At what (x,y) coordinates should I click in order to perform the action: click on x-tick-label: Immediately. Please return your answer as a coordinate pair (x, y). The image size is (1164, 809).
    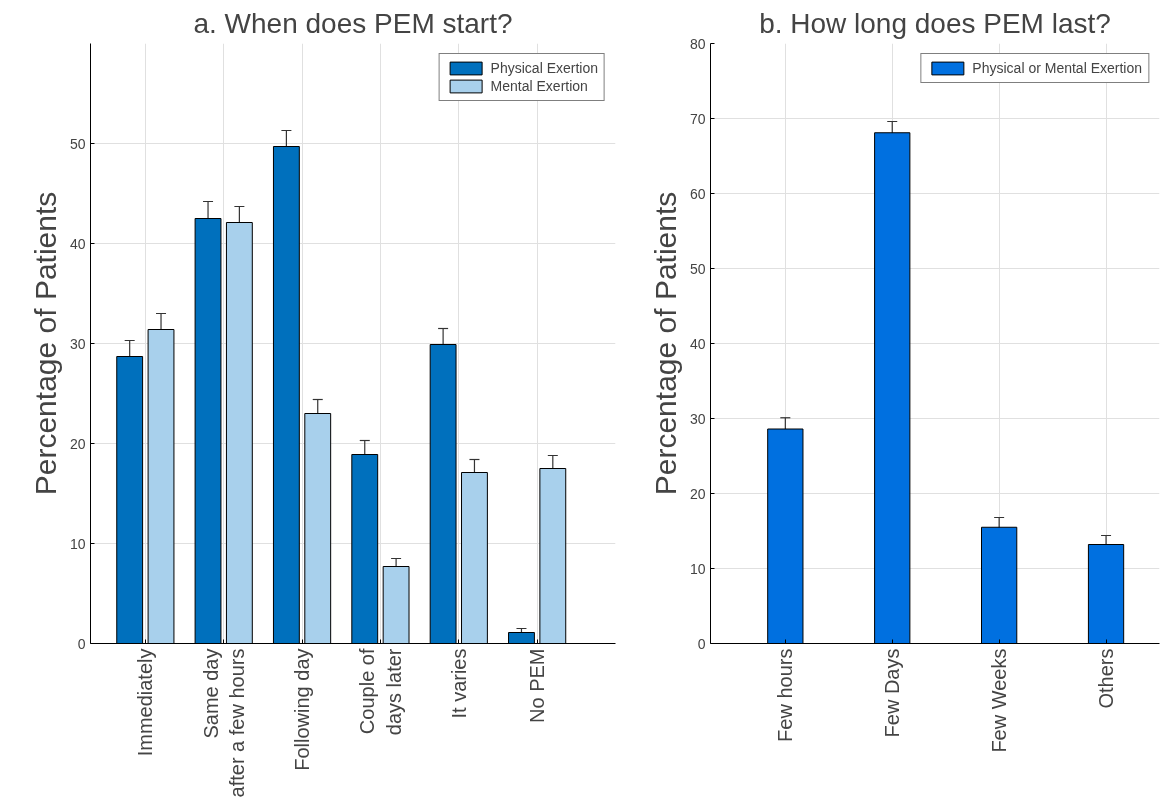
    Looking at the image, I should click on (145, 702).